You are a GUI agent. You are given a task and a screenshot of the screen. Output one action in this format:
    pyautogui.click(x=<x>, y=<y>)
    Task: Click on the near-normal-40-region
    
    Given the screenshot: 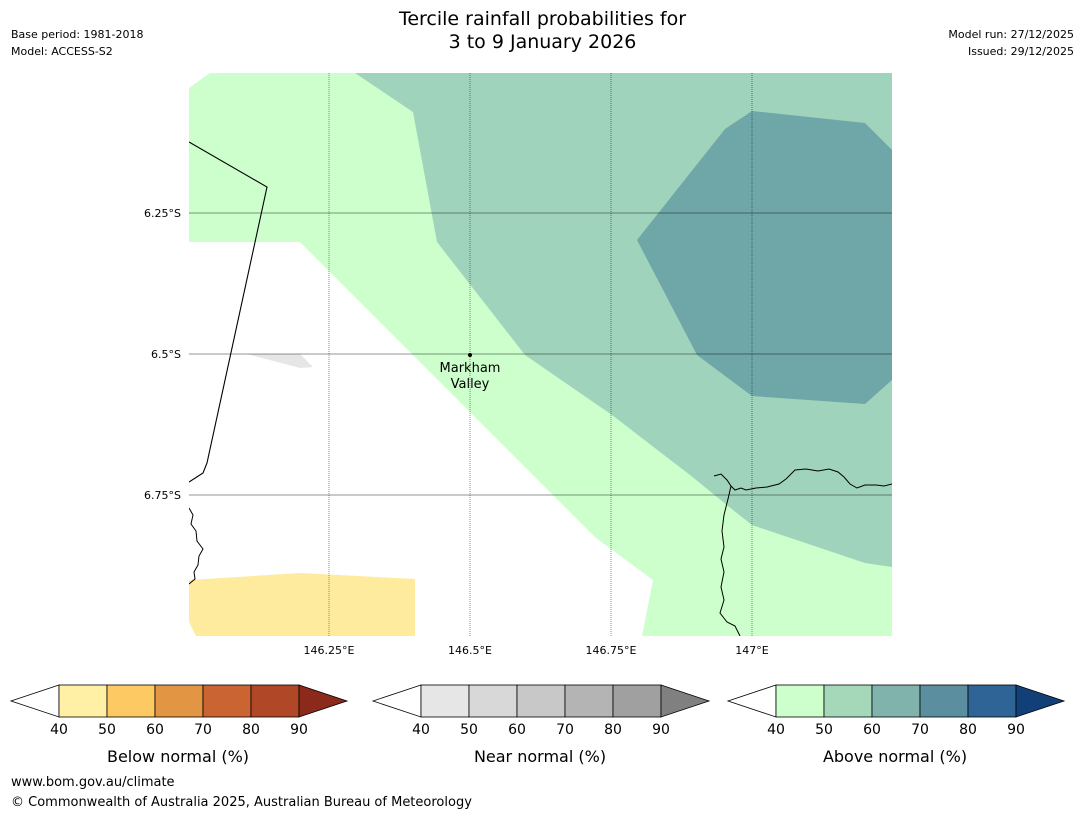 What is the action you would take?
    pyautogui.click(x=280, y=361)
    